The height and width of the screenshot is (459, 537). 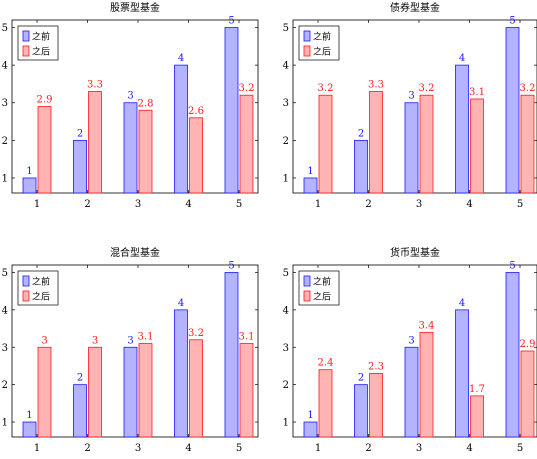 I want to click on chart-title: 债券型基金, so click(x=415, y=7).